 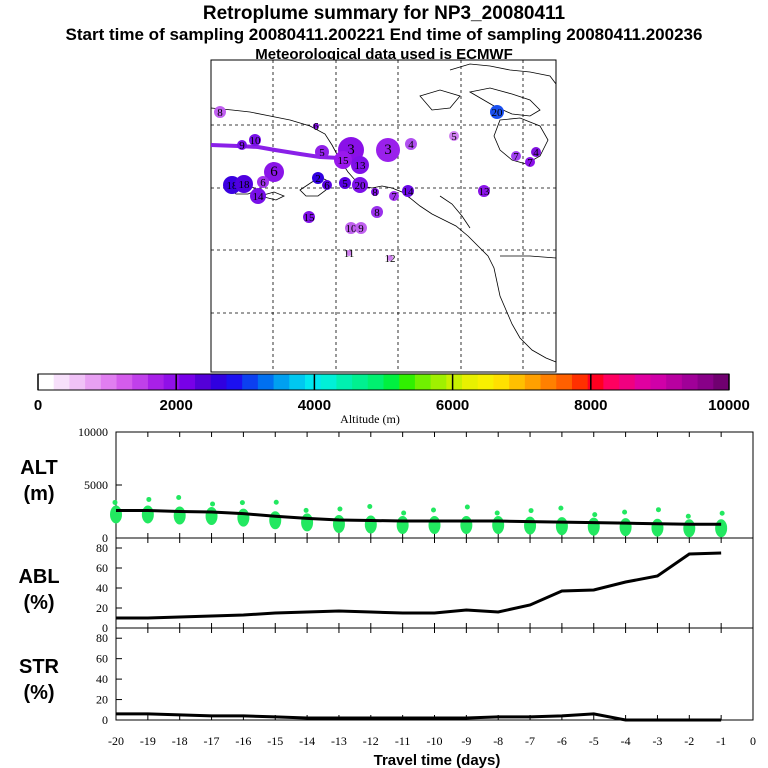 What do you see at coordinates (434, 674) in the screenshot?
I see `panel-frame` at bounding box center [434, 674].